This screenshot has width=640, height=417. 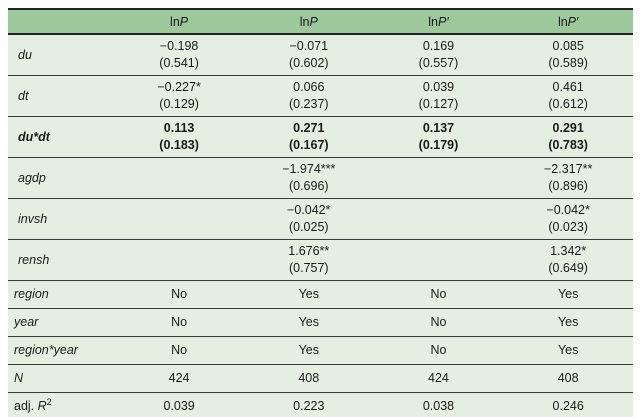 What do you see at coordinates (438, 96) in the screenshot?
I see `coef-cell: 0.039 (0.127)` at bounding box center [438, 96].